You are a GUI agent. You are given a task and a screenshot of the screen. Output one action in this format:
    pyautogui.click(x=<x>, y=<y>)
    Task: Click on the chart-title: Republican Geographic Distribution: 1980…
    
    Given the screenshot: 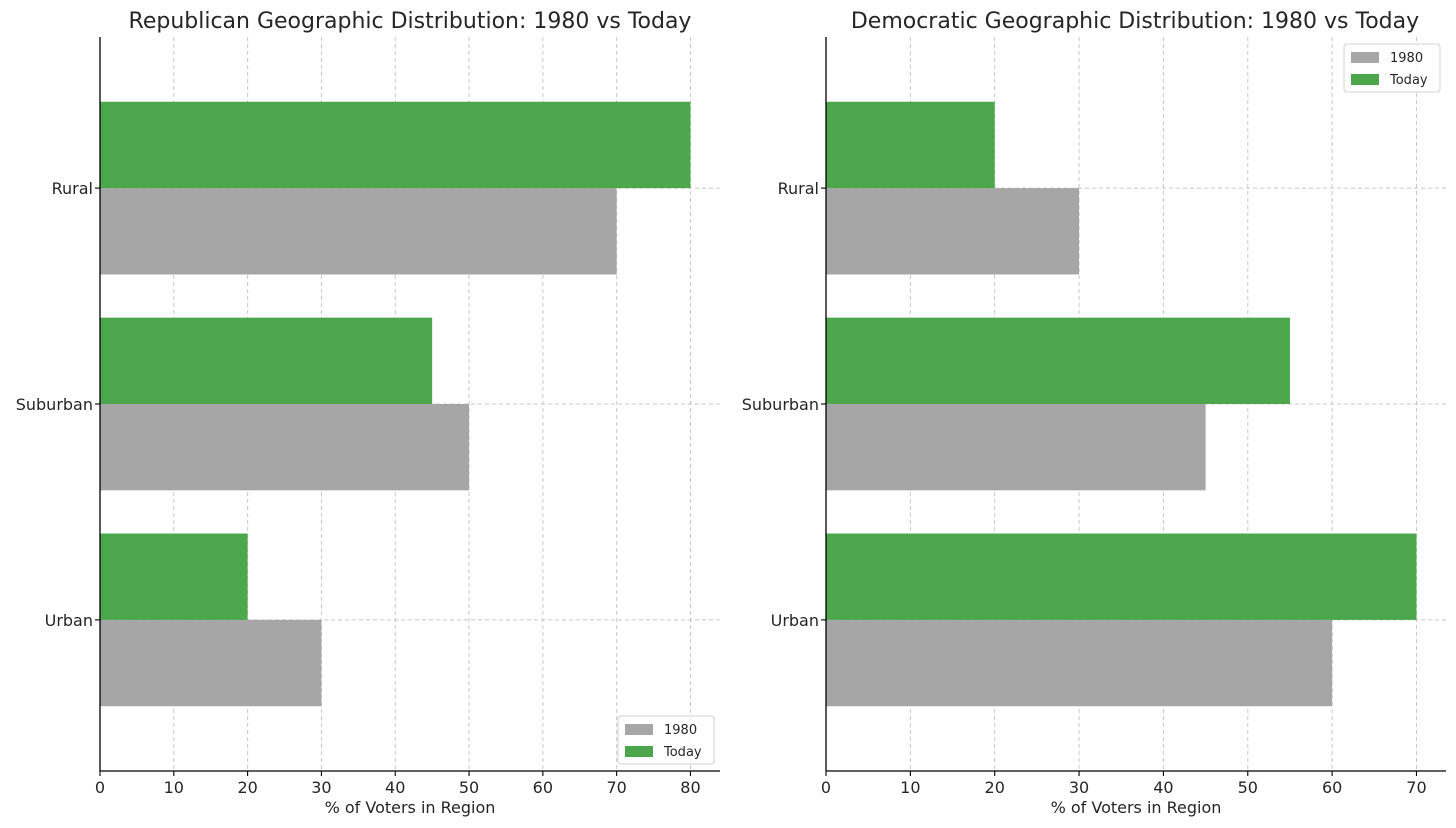 What is the action you would take?
    pyautogui.click(x=410, y=21)
    